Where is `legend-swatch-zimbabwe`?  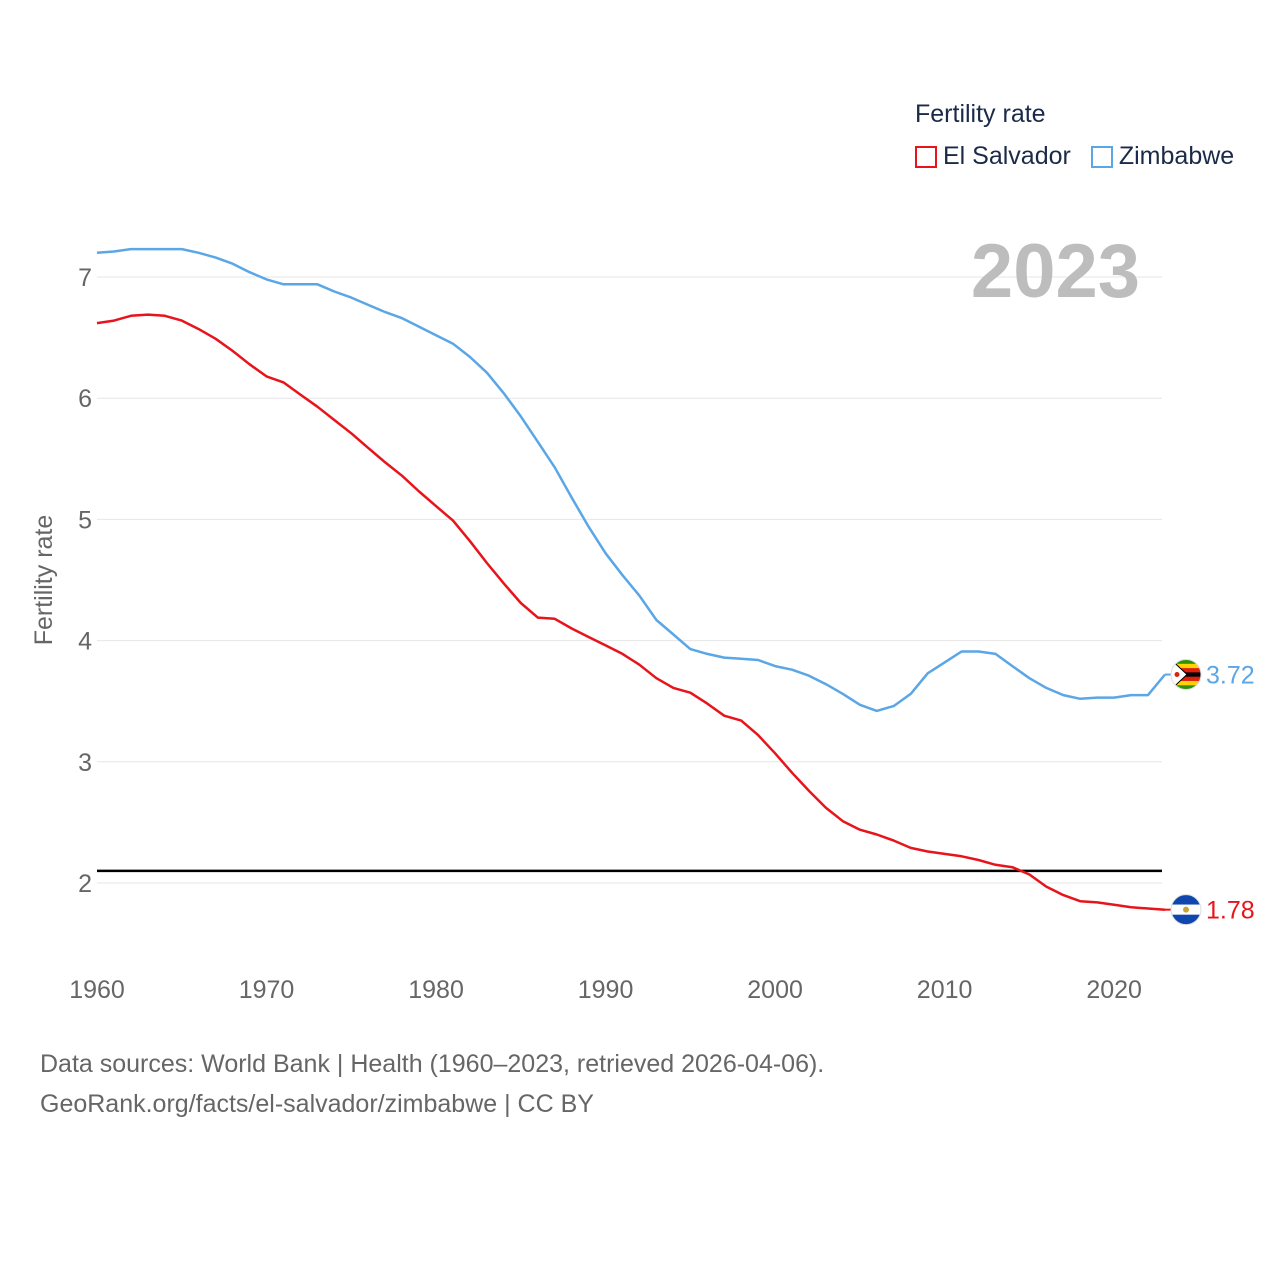 legend-swatch-zimbabwe is located at coordinates (1101, 156).